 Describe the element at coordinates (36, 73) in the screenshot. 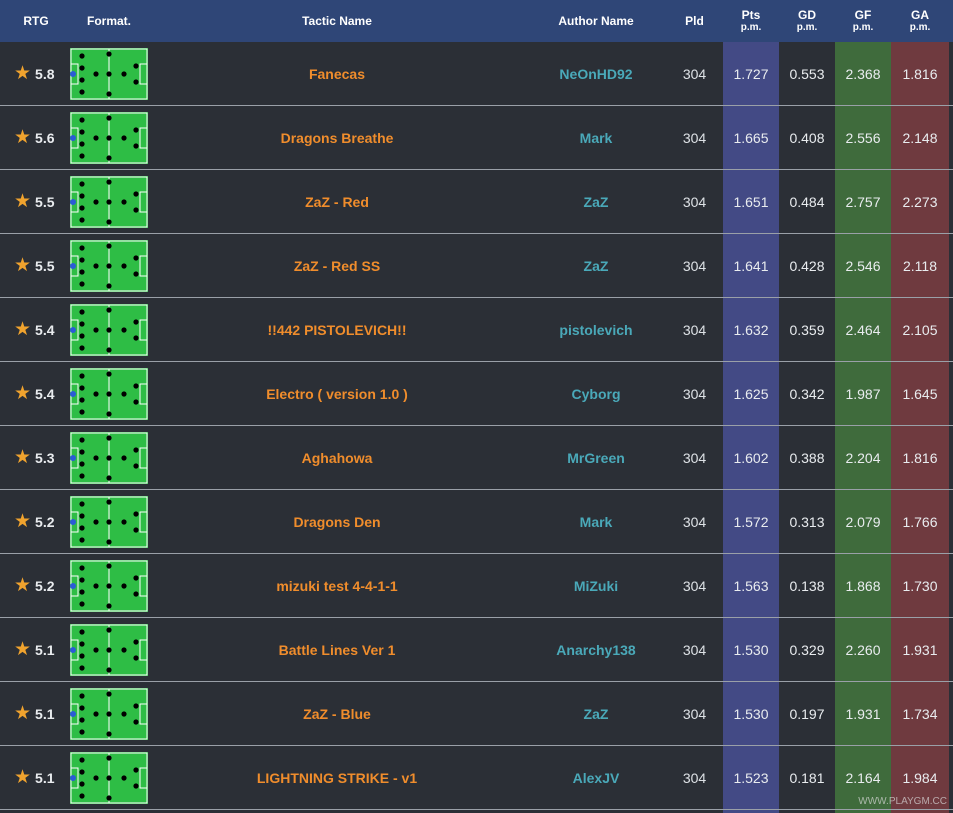

I see `rating-cell: ★ 5.8` at that location.